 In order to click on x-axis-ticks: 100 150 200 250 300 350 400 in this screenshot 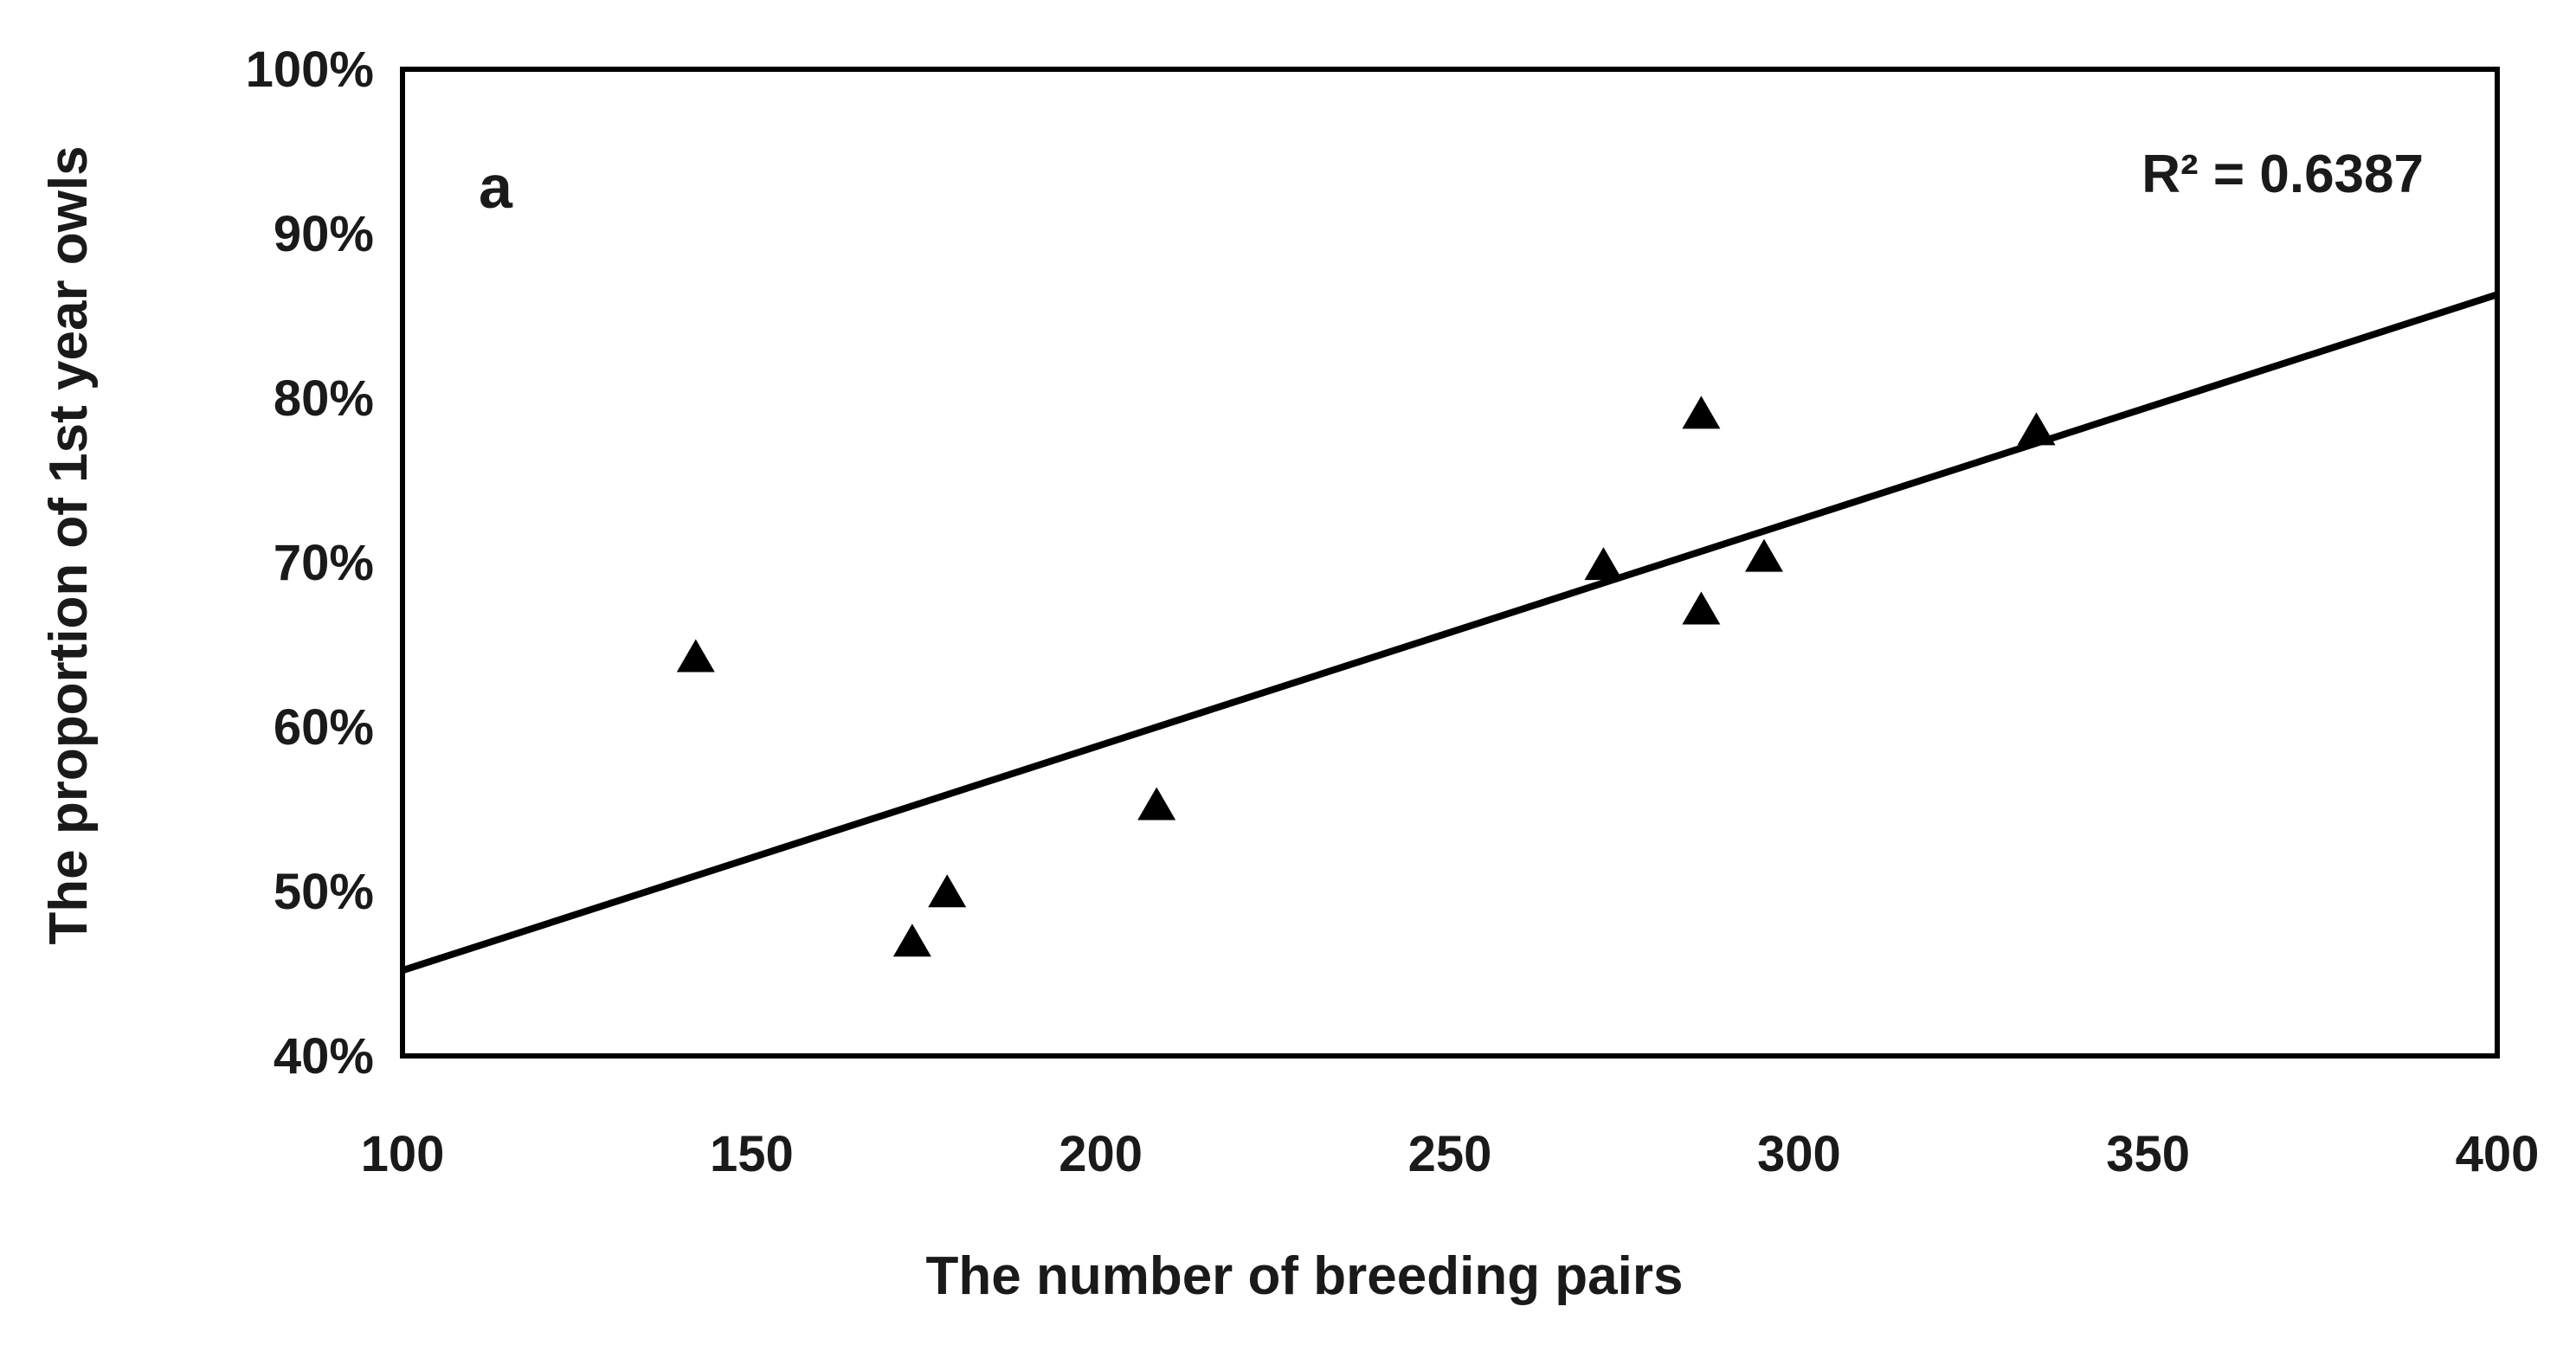, I will do `click(1450, 1154)`.